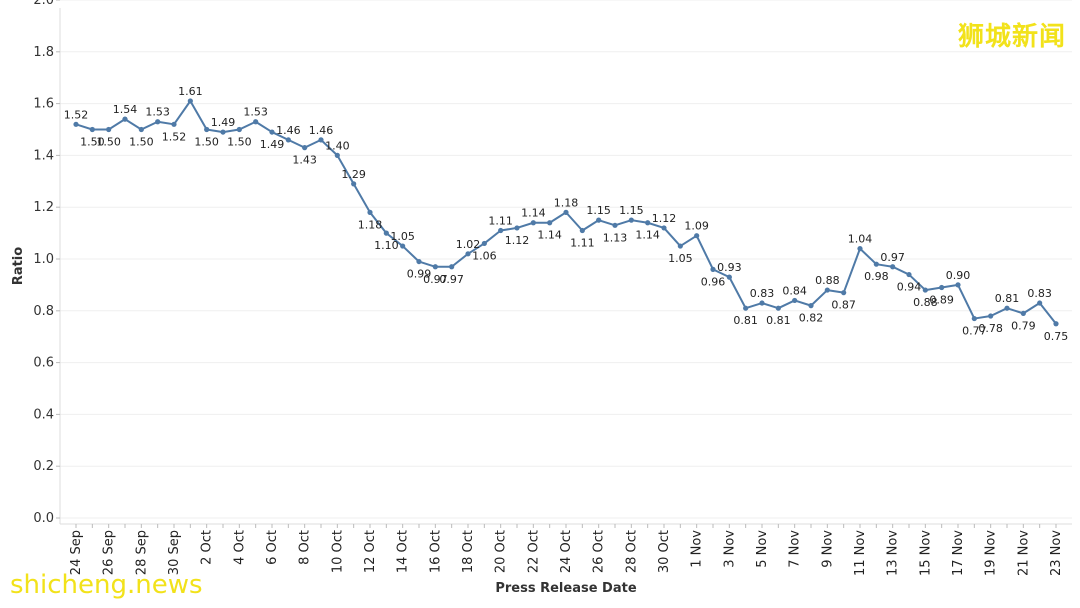 This screenshot has width=1080, height=608. Describe the element at coordinates (794, 290) in the screenshot. I see `data-label: 0.84` at that location.